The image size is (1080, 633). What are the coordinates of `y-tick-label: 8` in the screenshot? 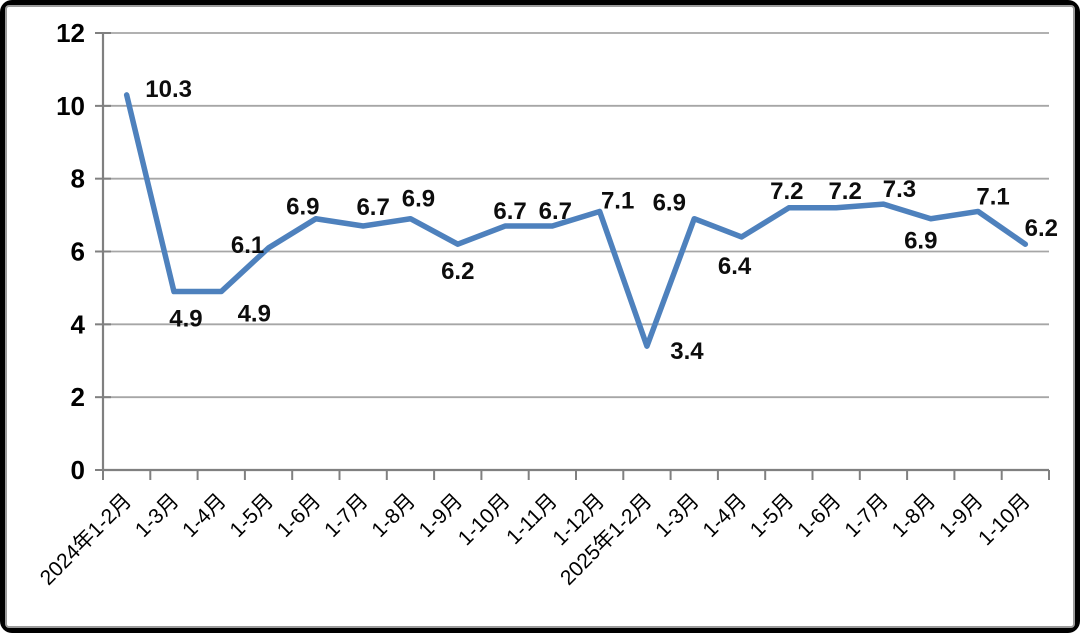 It's located at (78, 179).